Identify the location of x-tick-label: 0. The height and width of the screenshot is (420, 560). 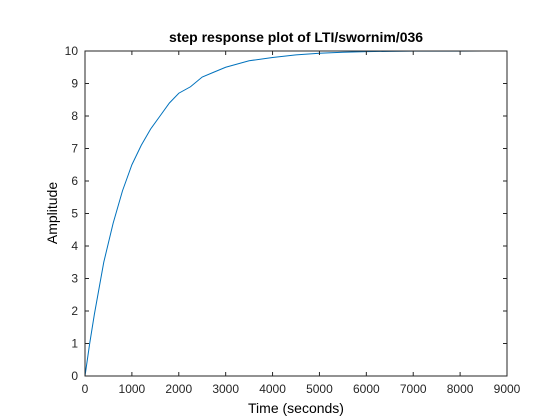
(85, 389).